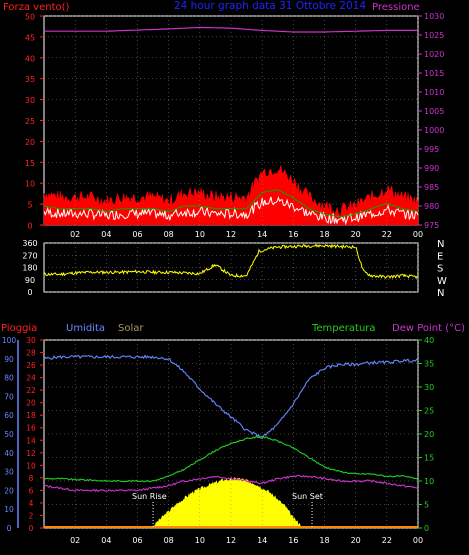 This screenshot has height=555, width=469. I want to click on rain-tick-label: 8, so click(31, 478).